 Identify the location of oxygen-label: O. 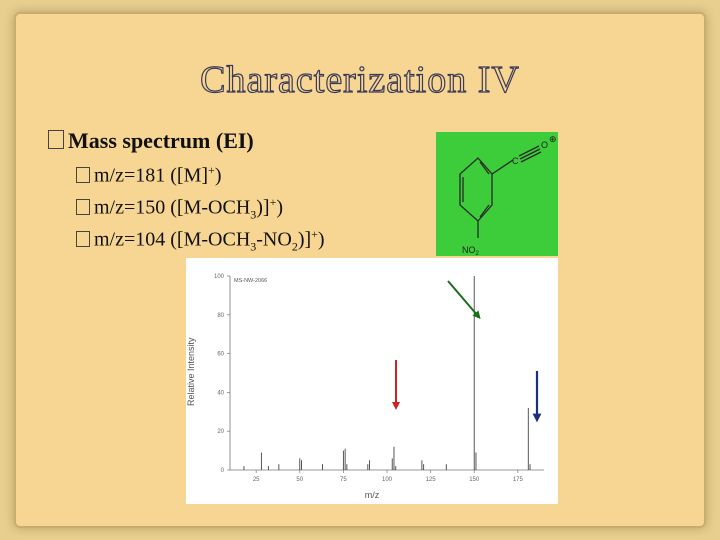
(544, 145).